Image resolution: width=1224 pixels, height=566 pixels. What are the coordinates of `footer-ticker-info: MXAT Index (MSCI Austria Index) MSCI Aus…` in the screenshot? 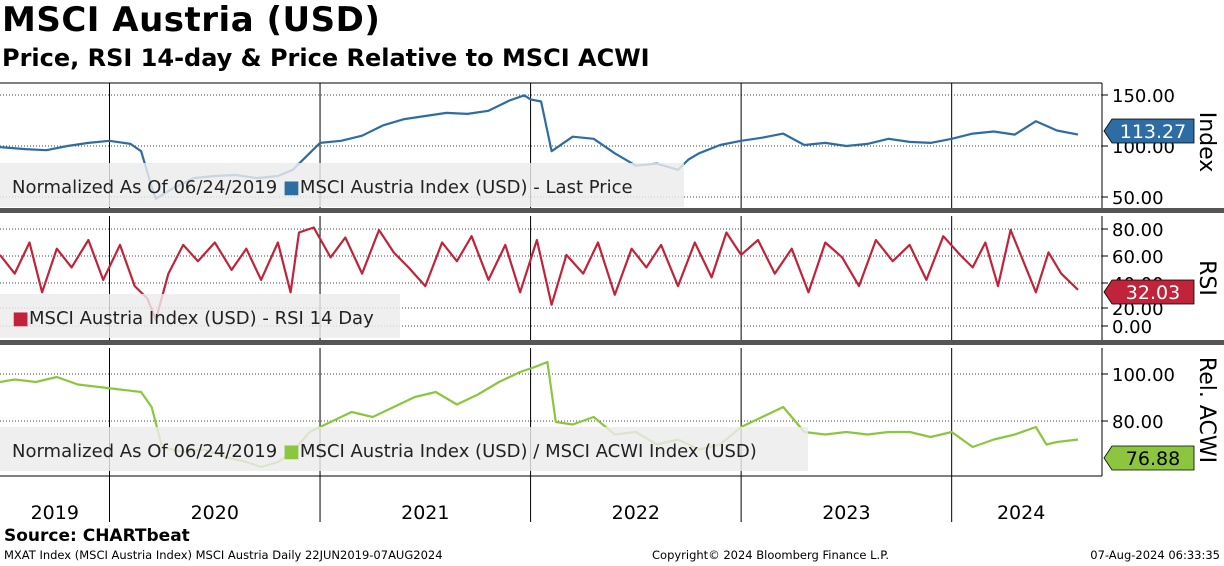 It's located at (223, 555).